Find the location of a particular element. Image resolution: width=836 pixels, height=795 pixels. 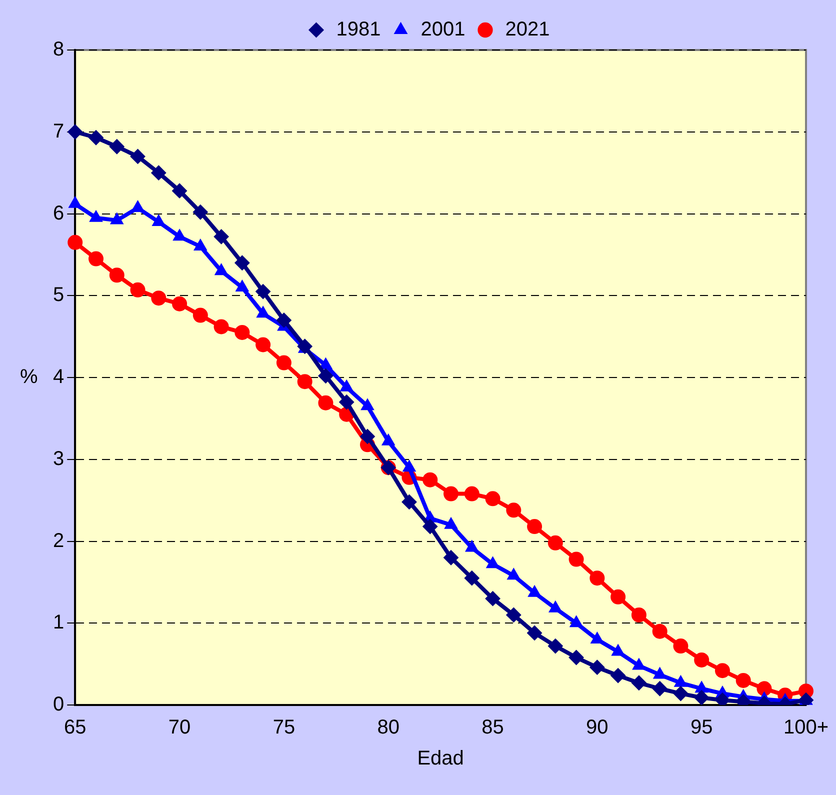

y-tick-label: 0 is located at coordinates (58, 705).